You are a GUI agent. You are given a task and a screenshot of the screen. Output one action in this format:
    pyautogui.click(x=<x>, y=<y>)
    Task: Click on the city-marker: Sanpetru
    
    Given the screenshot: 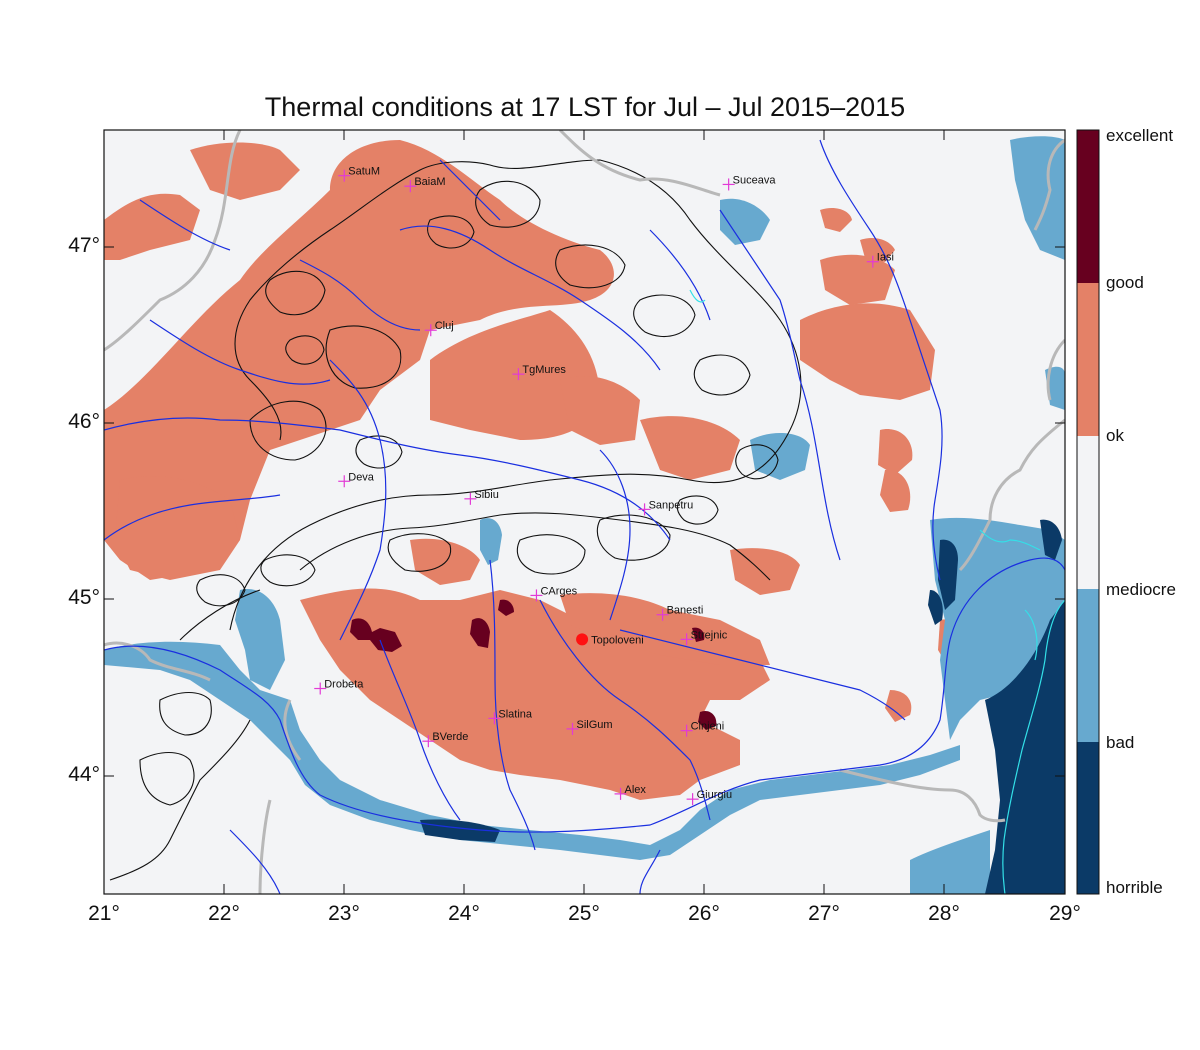 What is the action you would take?
    pyautogui.click(x=666, y=507)
    